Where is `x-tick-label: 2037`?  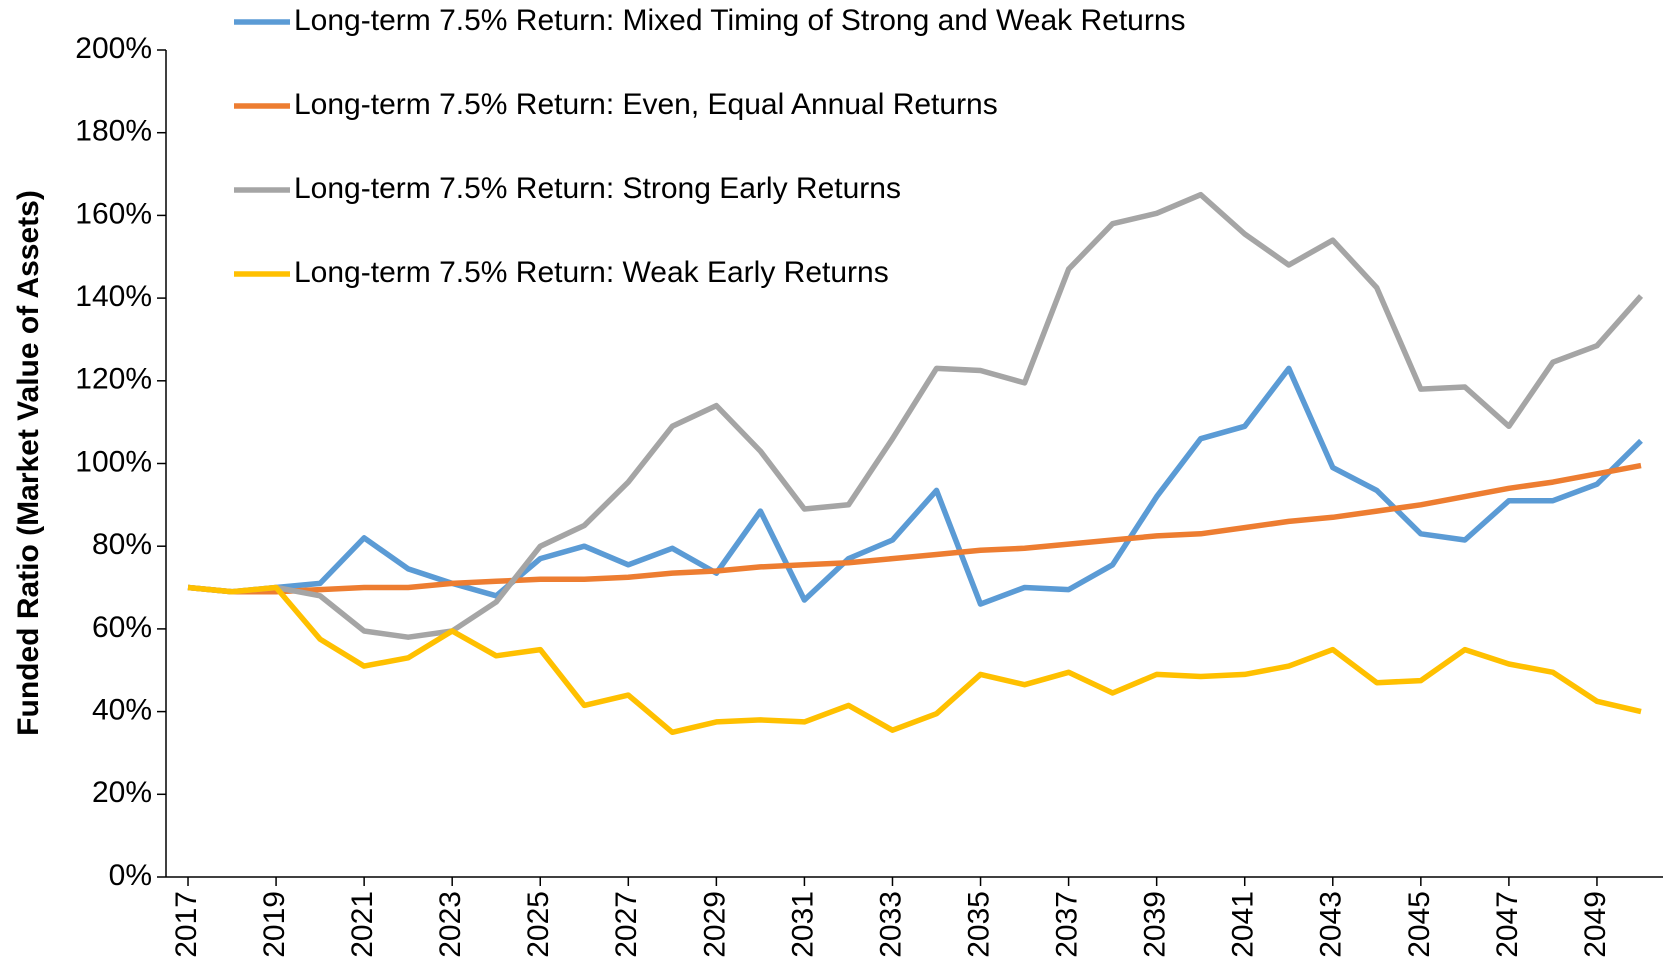 x-tick-label: 2037 is located at coordinates (1067, 924).